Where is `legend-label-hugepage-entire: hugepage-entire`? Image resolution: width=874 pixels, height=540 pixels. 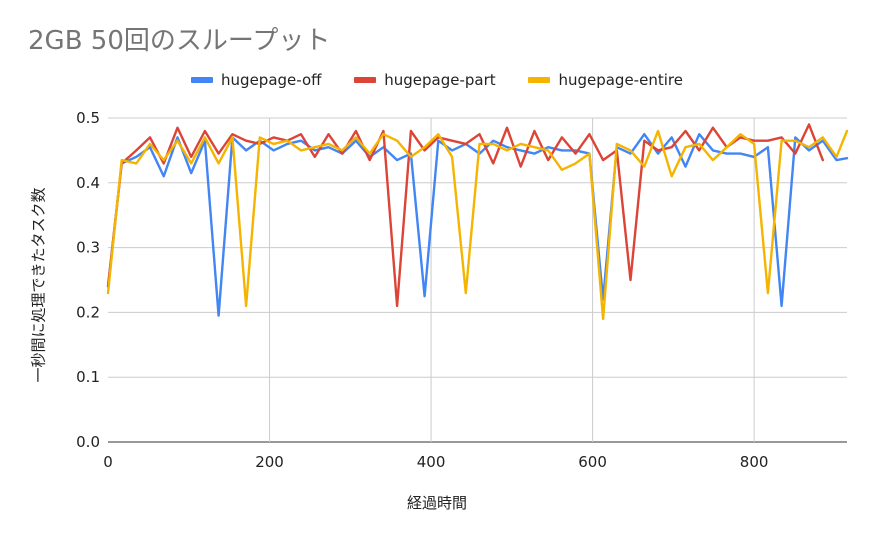
legend-label-hugepage-entire: hugepage-entire is located at coordinates (620, 79).